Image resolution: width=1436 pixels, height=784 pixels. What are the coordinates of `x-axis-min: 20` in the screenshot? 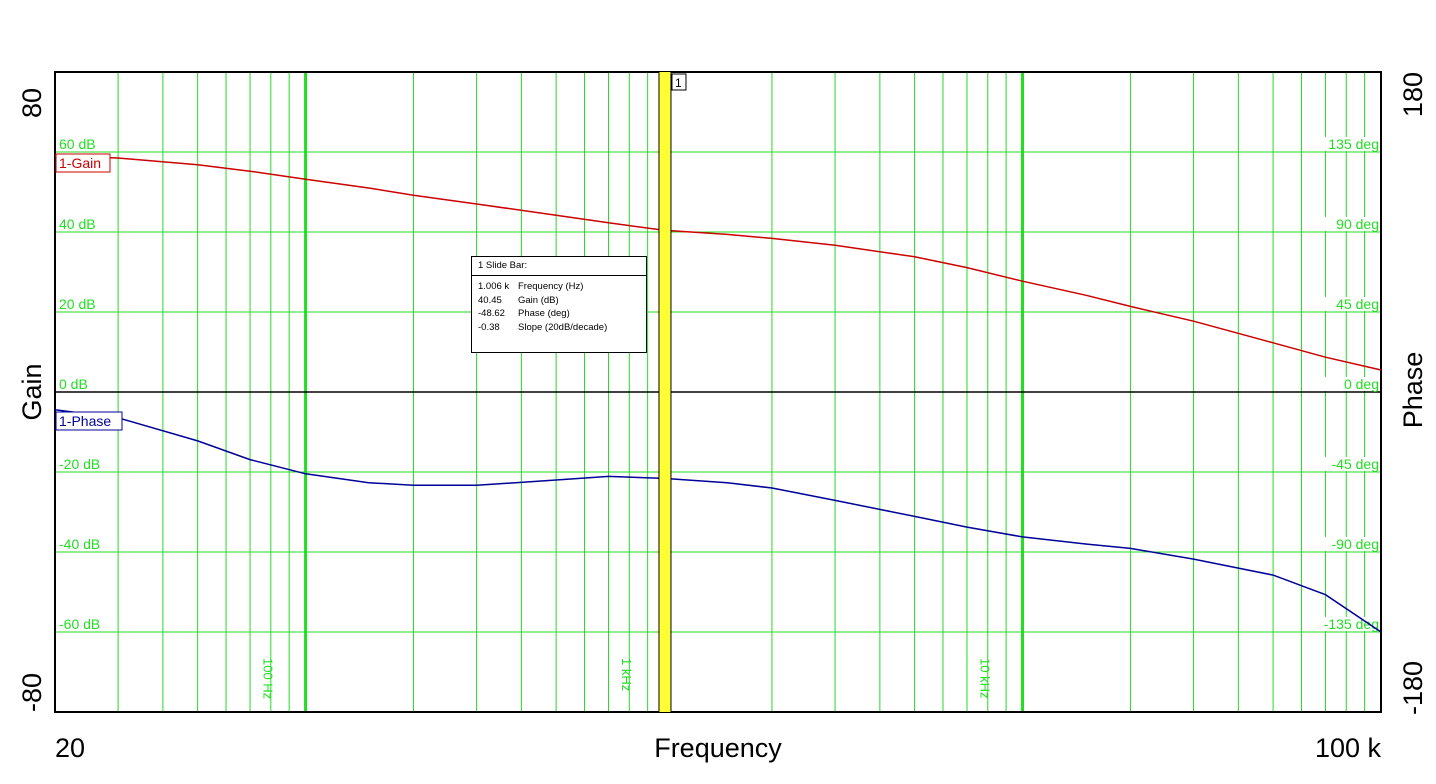 It's located at (70, 748).